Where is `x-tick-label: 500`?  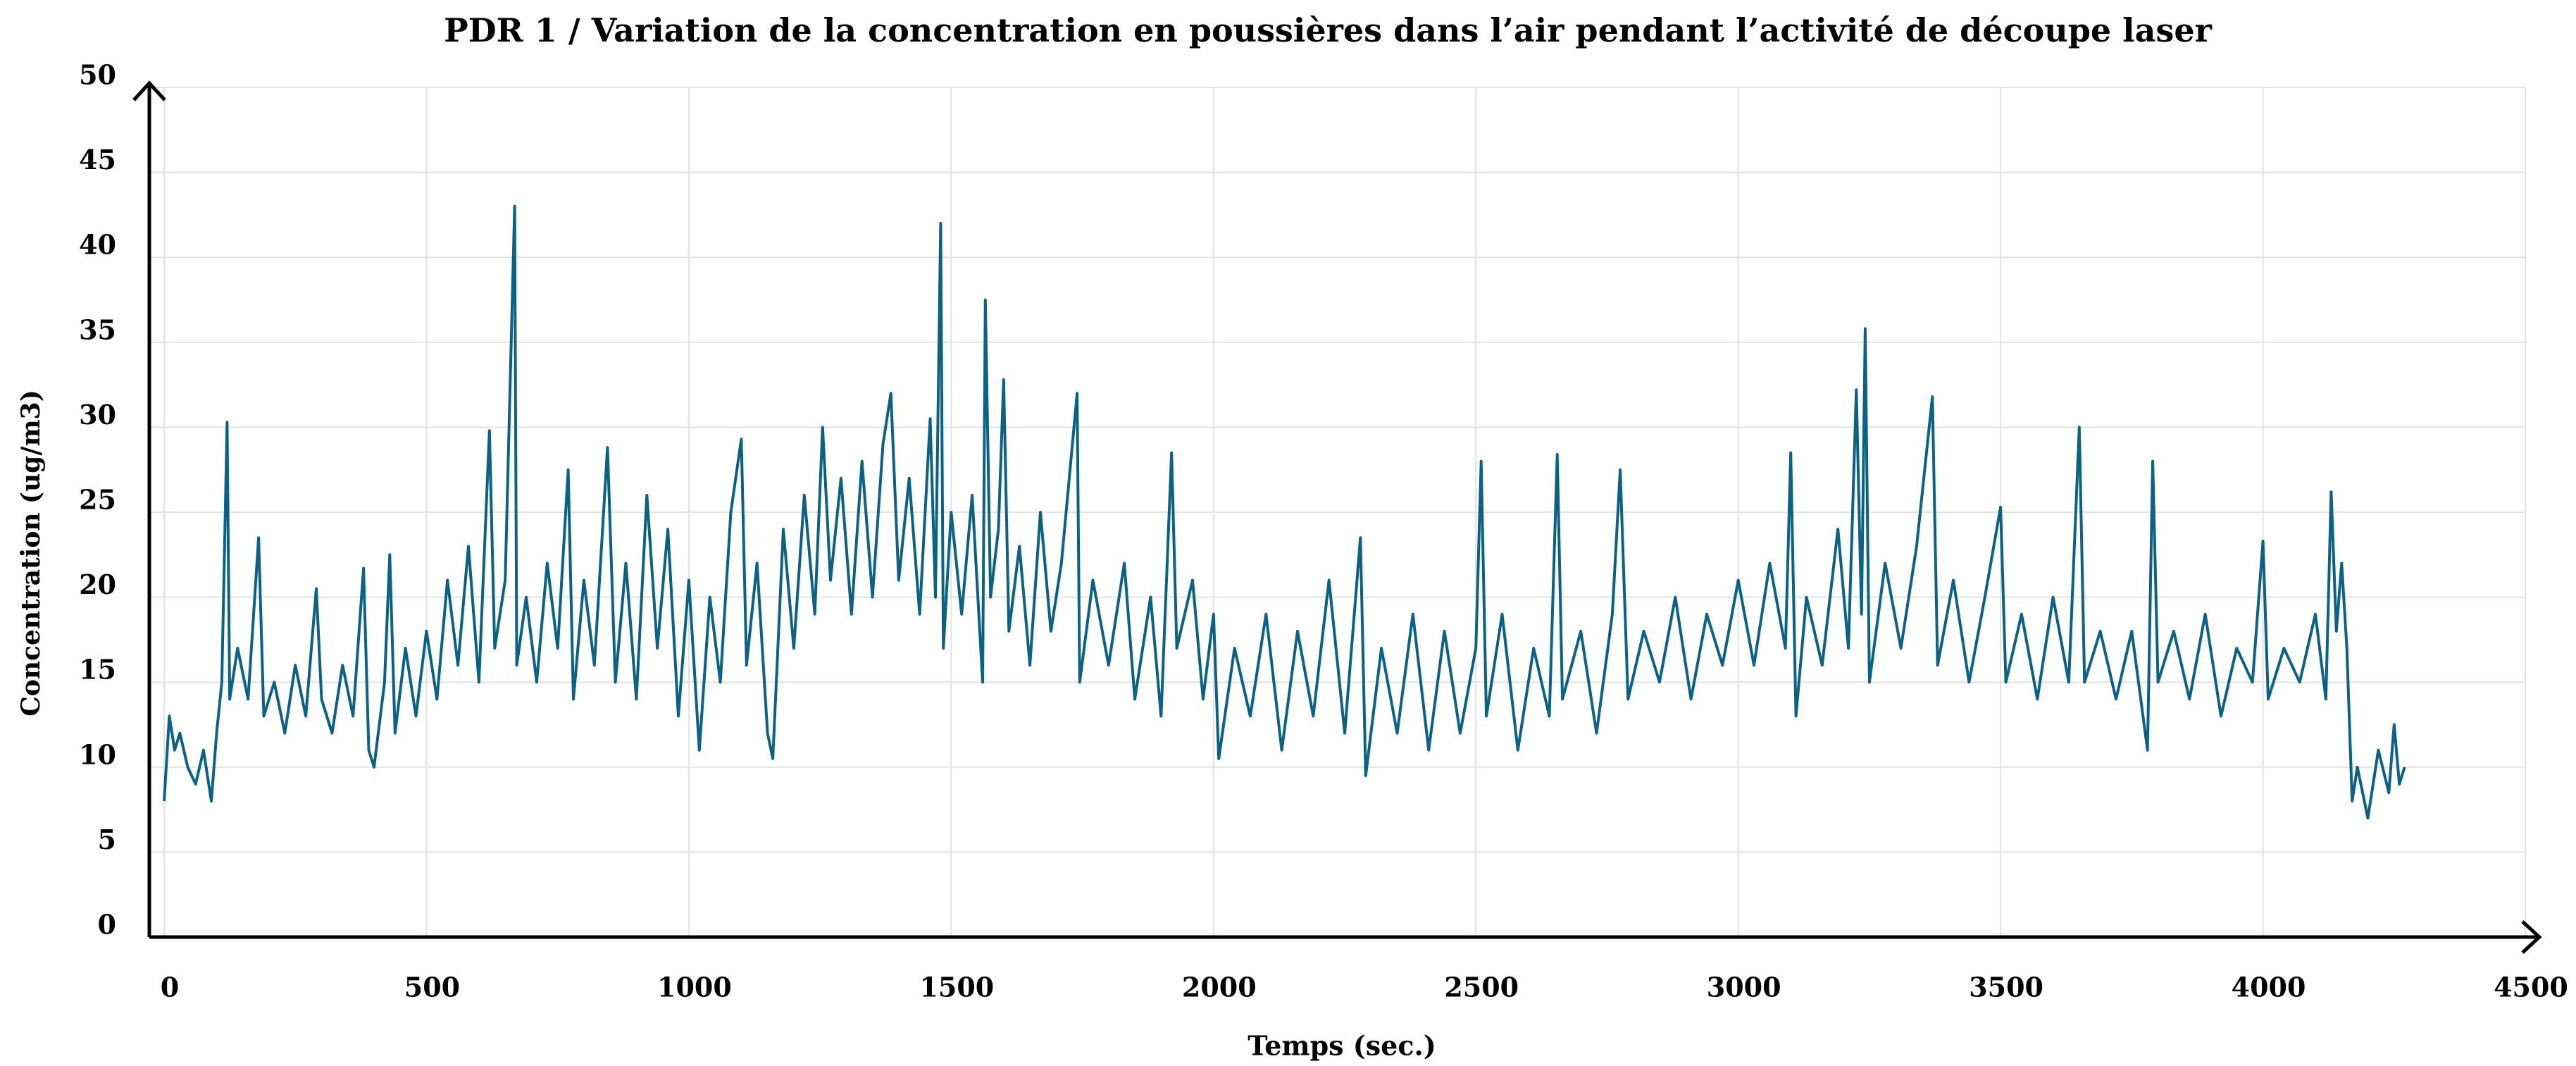 x-tick-label: 500 is located at coordinates (432, 987).